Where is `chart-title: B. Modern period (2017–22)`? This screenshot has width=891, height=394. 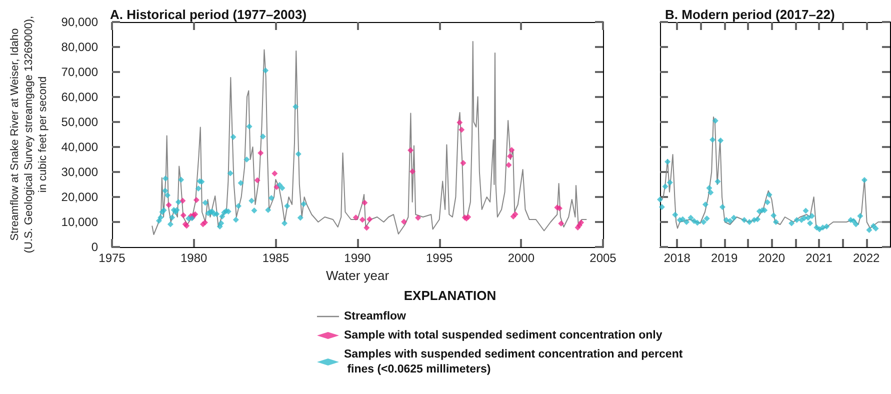 chart-title: B. Modern period (2017–22) is located at coordinates (750, 14).